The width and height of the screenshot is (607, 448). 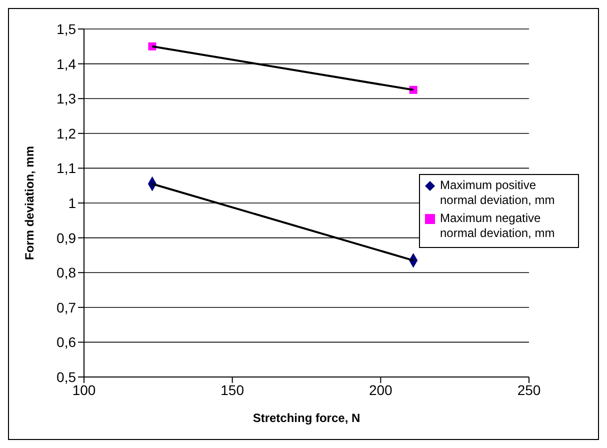 What do you see at coordinates (306, 418) in the screenshot?
I see `x-axis-title: Stretching force, N` at bounding box center [306, 418].